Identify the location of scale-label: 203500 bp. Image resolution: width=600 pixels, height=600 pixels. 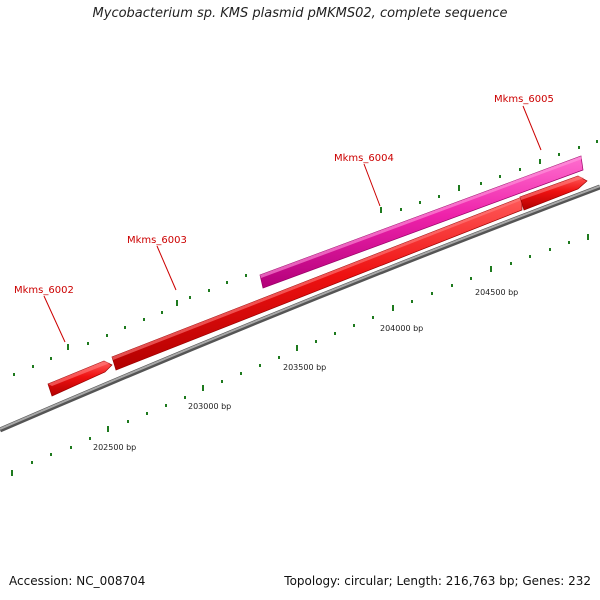
(304, 367).